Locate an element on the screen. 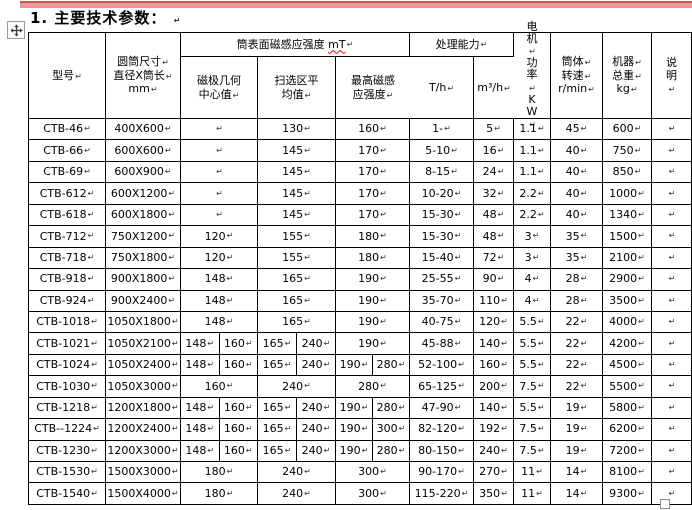  header-pole-center: 磁极几何 中心值↵ is located at coordinates (219, 87).